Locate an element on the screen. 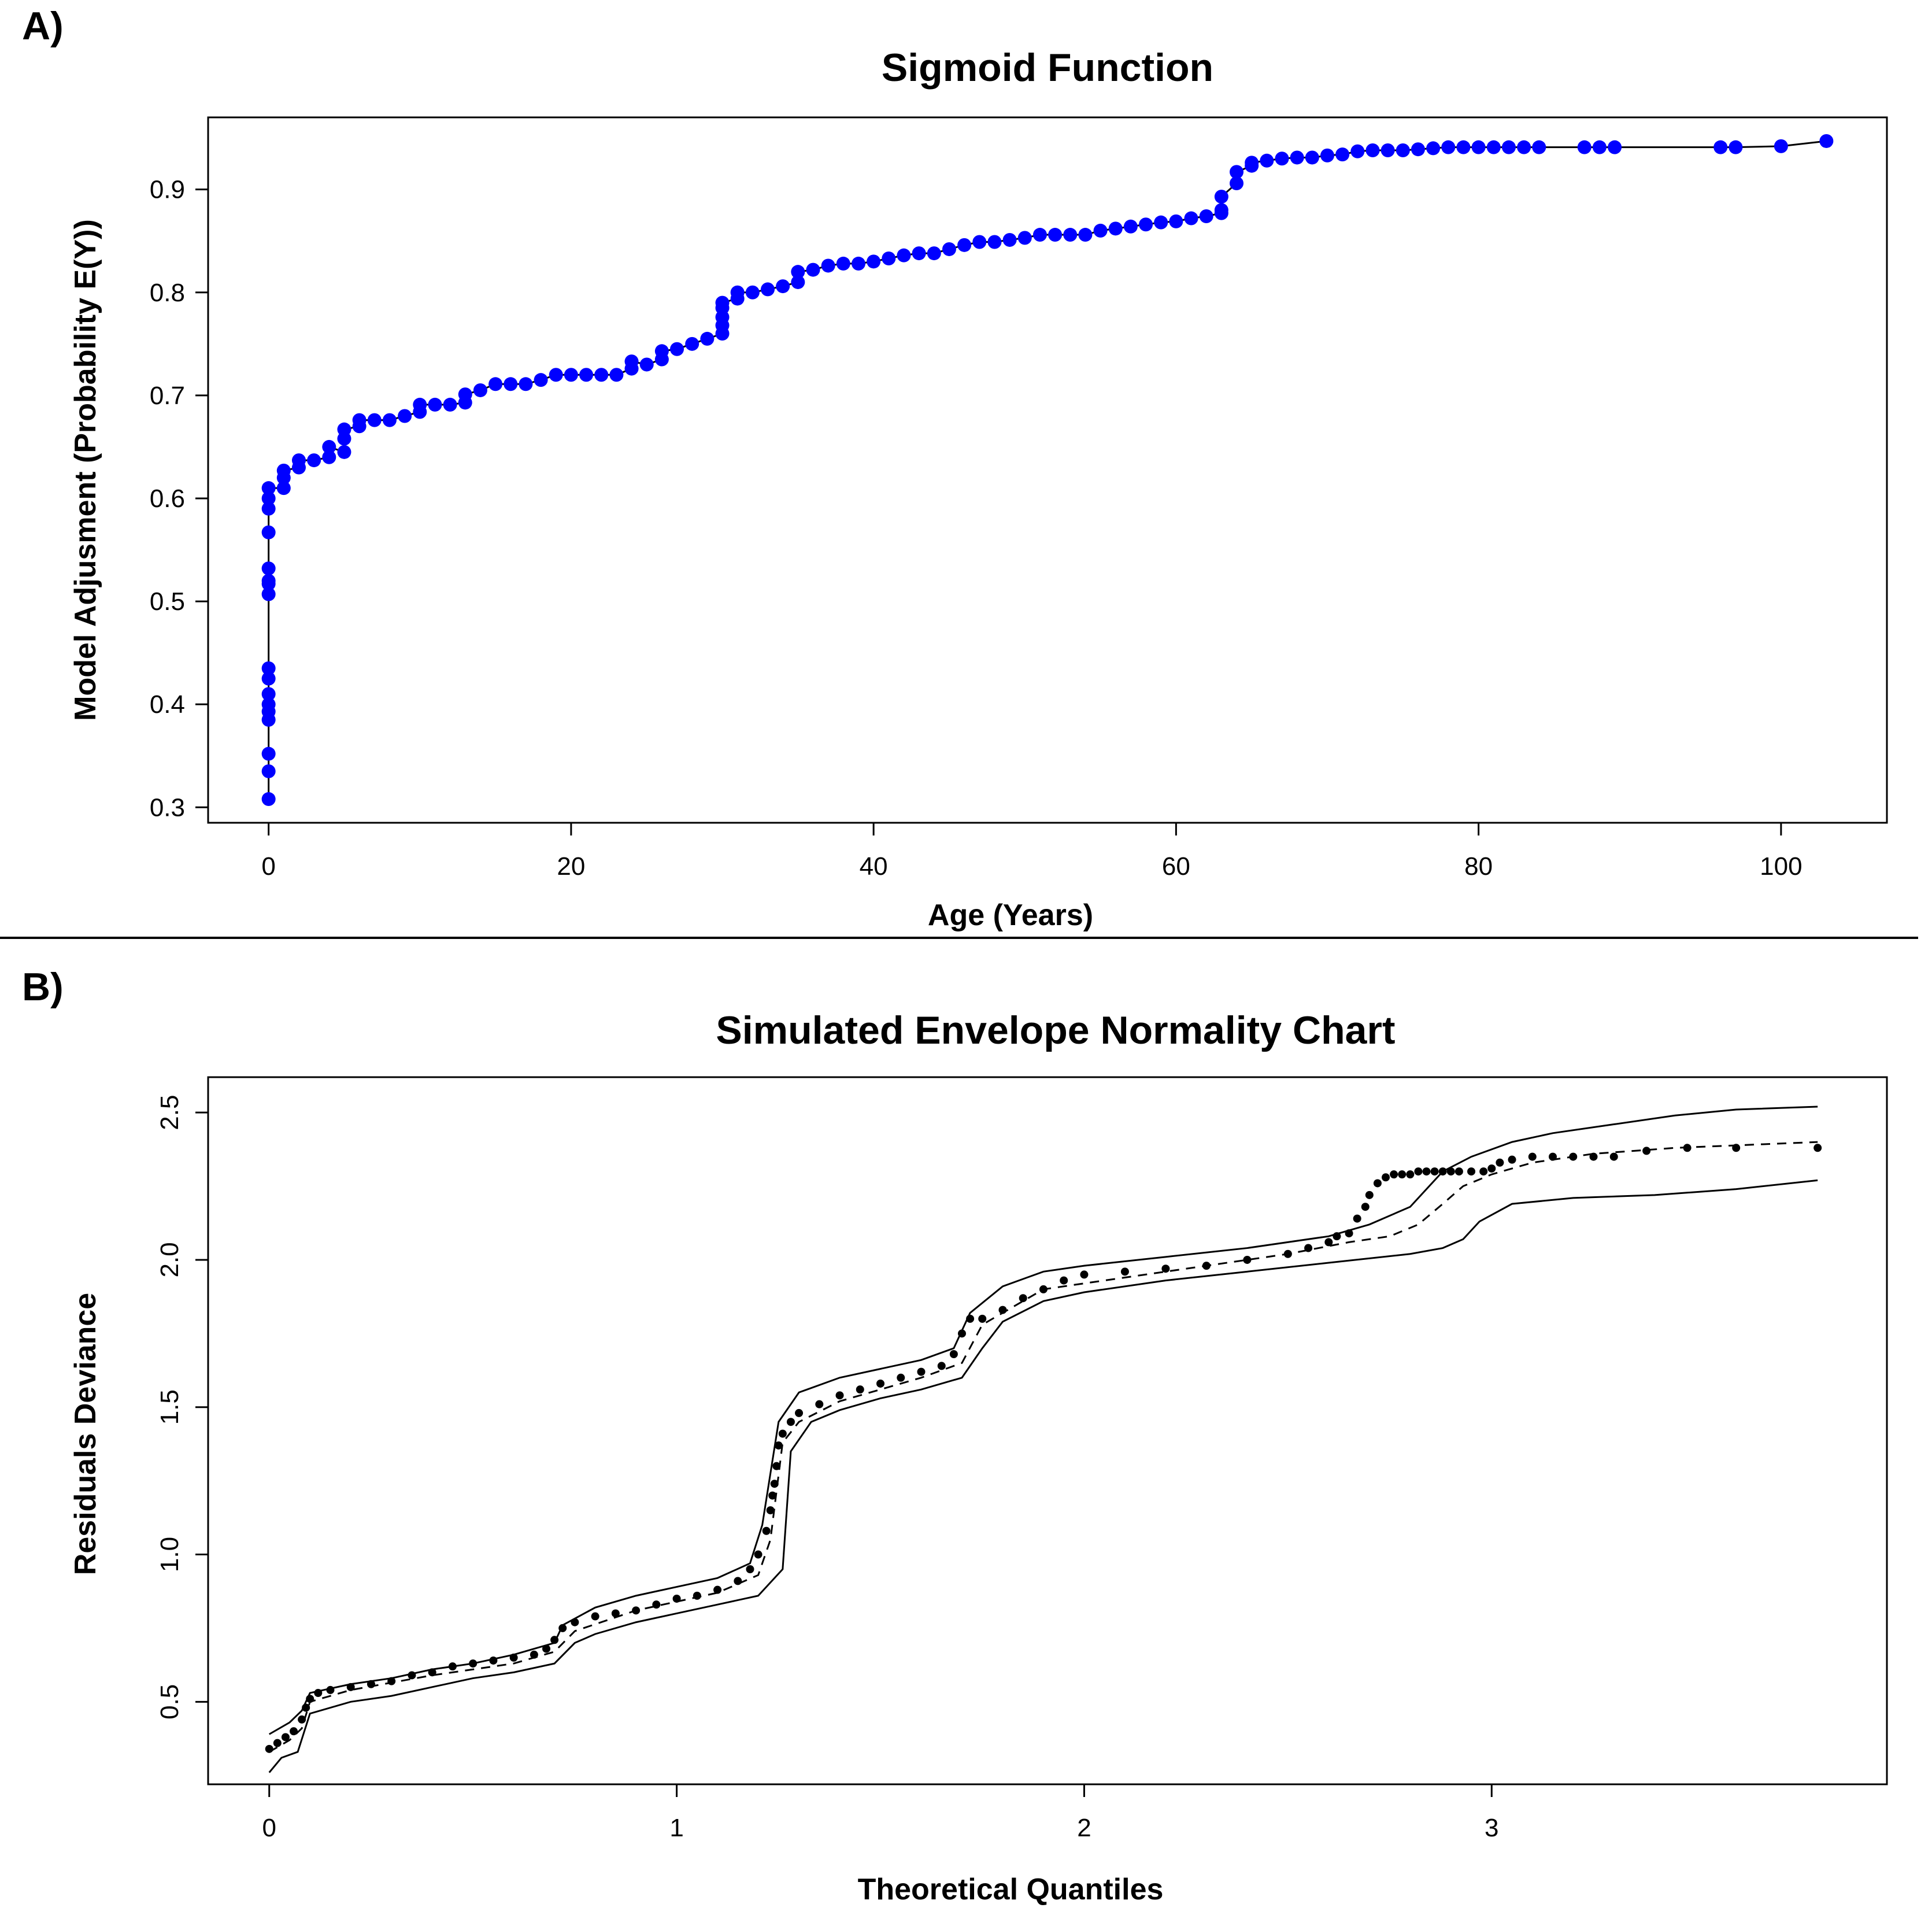  panel-a-y-tick-label: 0.9 is located at coordinates (168, 190).